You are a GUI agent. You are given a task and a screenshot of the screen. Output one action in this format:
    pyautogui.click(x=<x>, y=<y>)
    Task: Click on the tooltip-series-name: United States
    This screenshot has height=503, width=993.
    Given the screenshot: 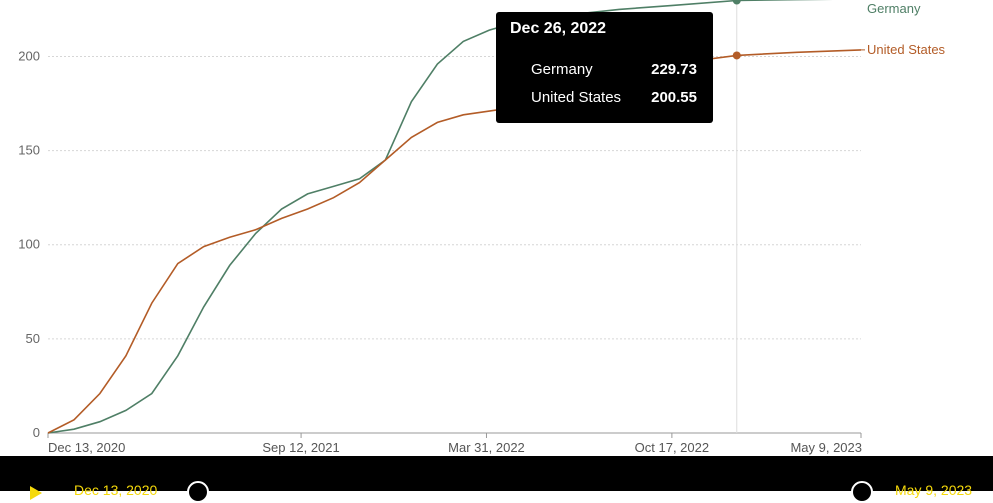 What is the action you would take?
    pyautogui.click(x=576, y=97)
    